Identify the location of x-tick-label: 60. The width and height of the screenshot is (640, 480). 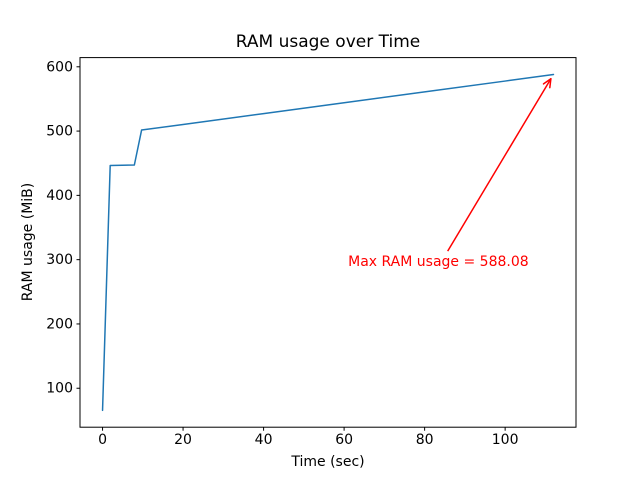
(344, 440).